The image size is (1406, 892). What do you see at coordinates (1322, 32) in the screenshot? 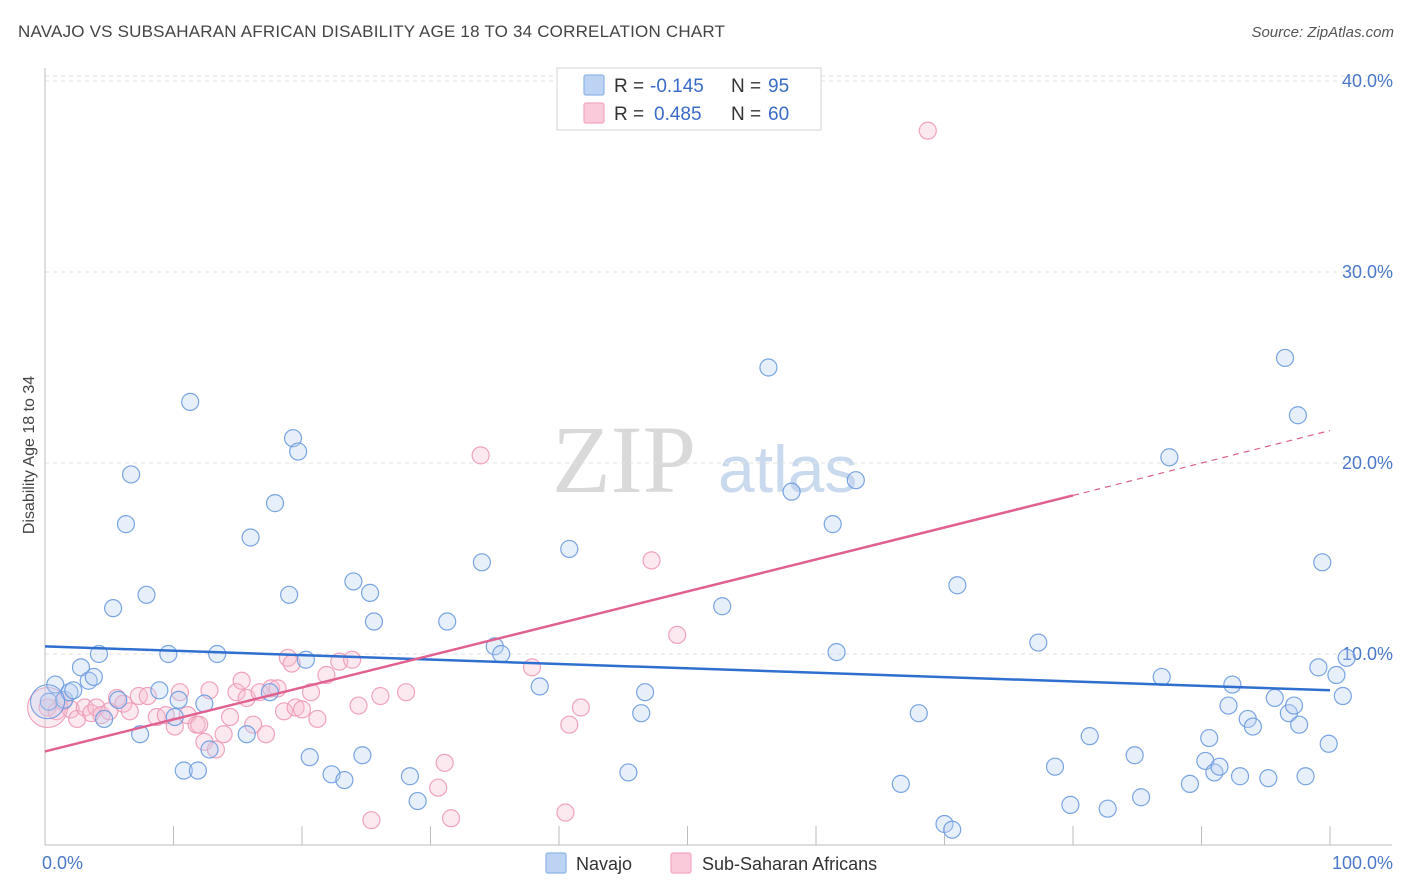
I see `source-label: Source: ZipAtlas.com` at bounding box center [1322, 32].